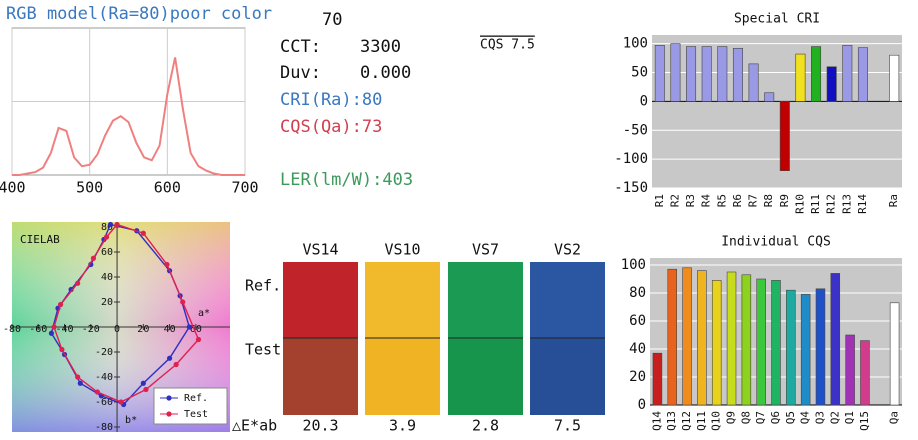 The height and width of the screenshot is (440, 918). What do you see at coordinates (834, 417) in the screenshot?
I see `x-tick-label: Q2` at bounding box center [834, 417].